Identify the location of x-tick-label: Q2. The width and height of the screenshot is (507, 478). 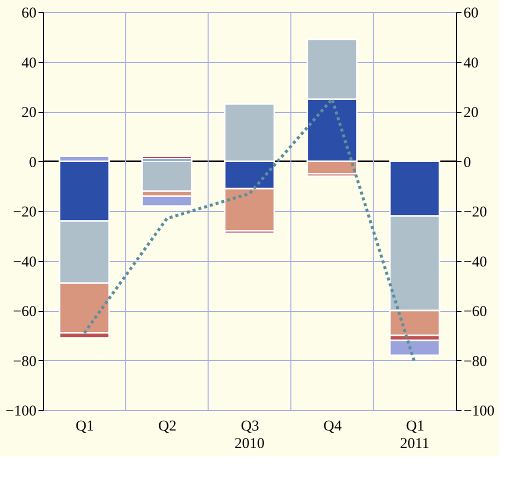
(167, 426).